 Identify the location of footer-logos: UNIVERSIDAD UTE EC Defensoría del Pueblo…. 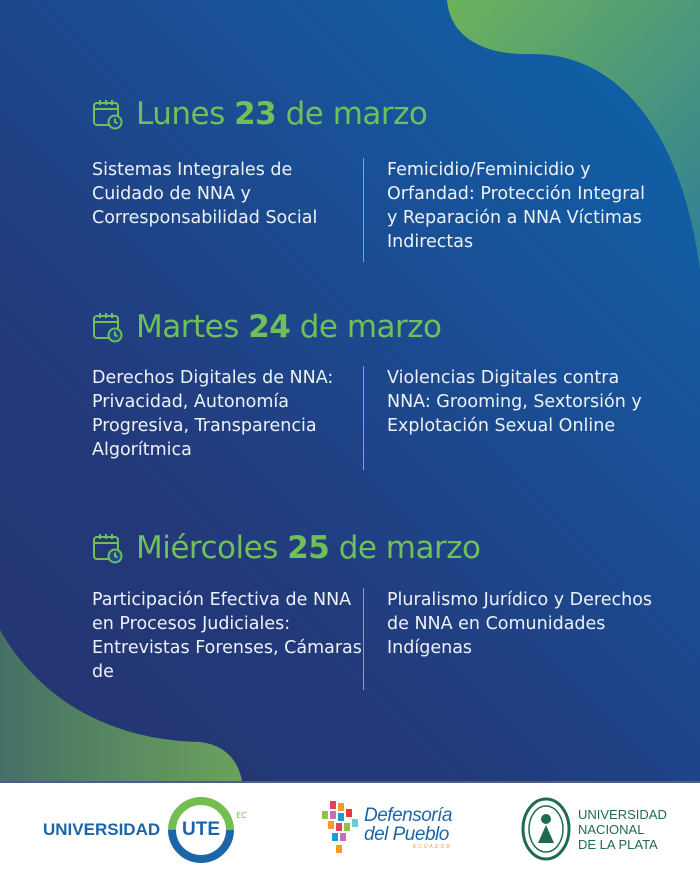
(350, 829).